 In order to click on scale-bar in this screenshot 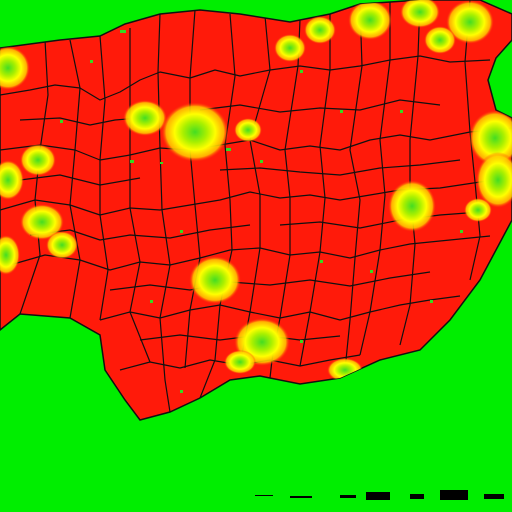, I will do `click(379, 495)`.